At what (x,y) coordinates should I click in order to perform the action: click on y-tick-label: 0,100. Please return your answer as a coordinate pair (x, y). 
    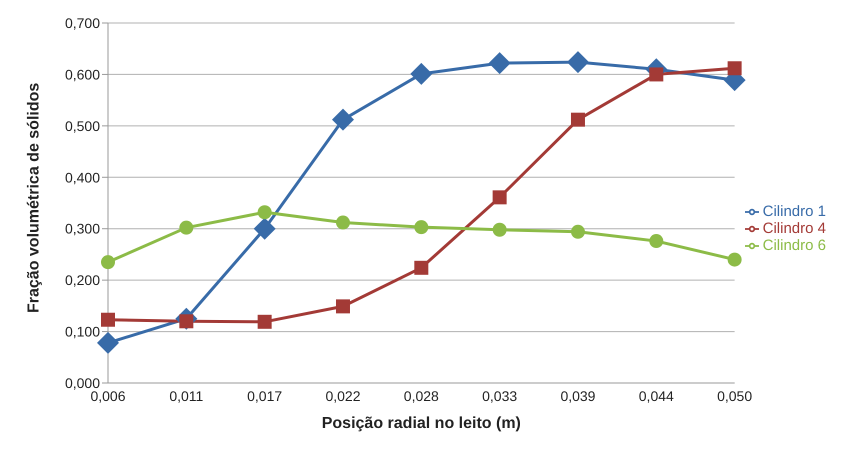
    Looking at the image, I should click on (82, 332).